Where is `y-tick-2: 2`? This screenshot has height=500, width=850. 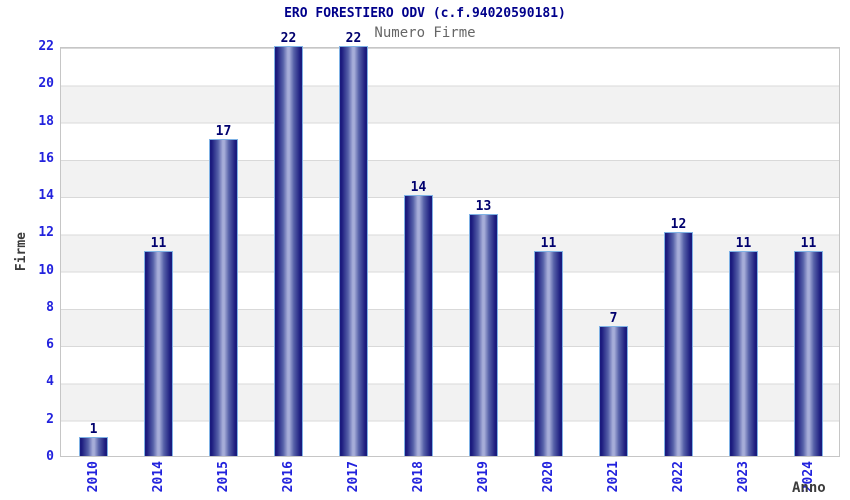 y-tick-2: 2 is located at coordinates (50, 419).